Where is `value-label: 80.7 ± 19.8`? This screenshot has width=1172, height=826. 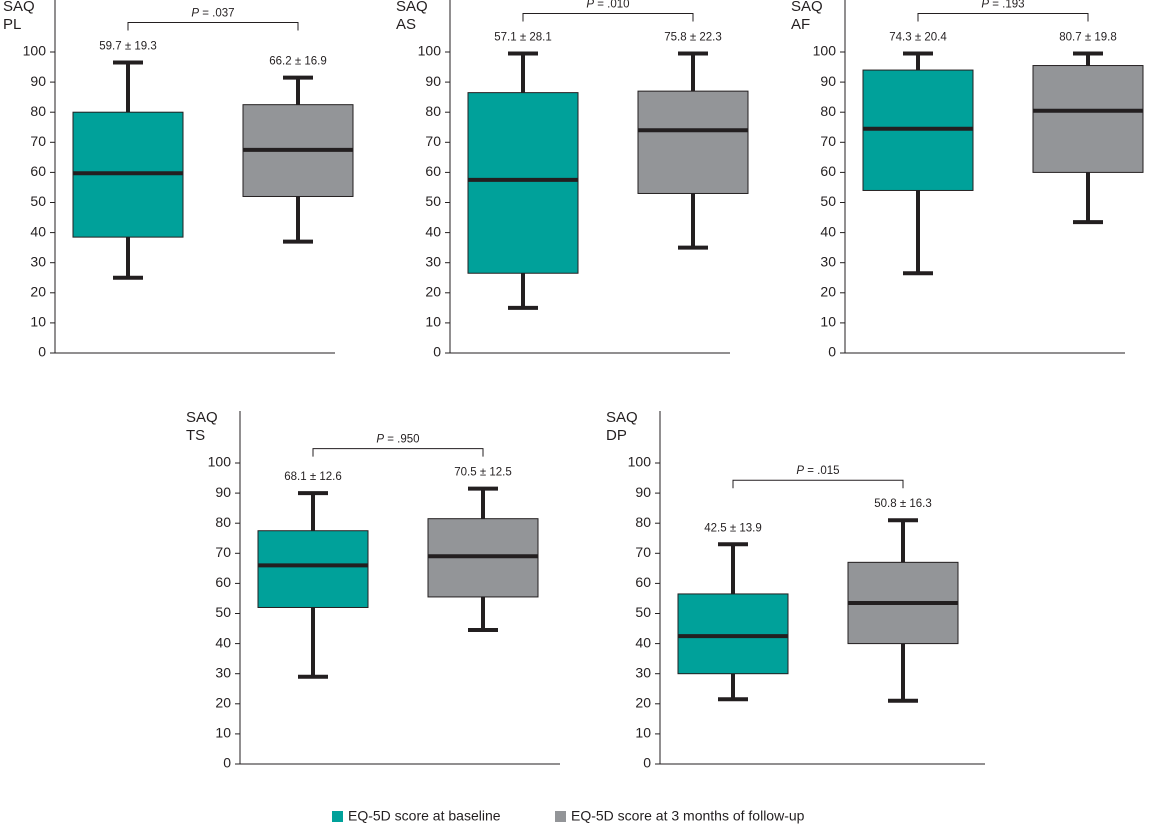
value-label: 80.7 ± 19.8 is located at coordinates (1087, 38).